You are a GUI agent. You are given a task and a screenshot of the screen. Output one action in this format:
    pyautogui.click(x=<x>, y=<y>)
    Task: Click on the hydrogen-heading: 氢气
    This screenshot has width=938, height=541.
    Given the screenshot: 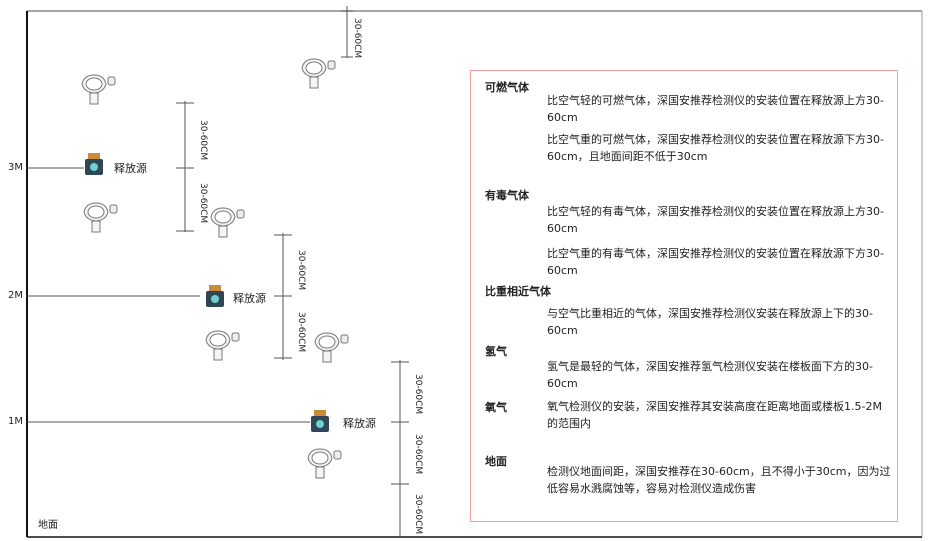 What is the action you would take?
    pyautogui.click(x=496, y=351)
    